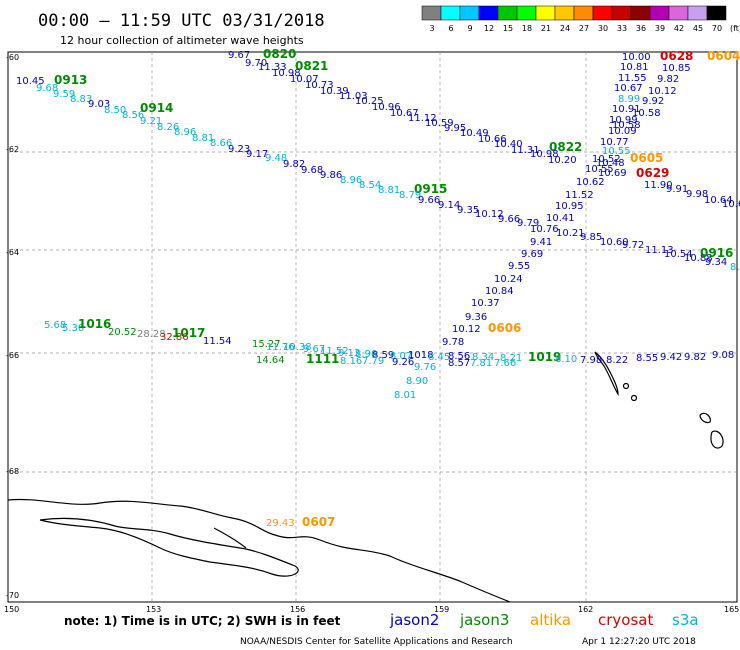 This screenshot has height=650, width=740. I want to click on wave-height-label: 9.26, so click(403, 362).